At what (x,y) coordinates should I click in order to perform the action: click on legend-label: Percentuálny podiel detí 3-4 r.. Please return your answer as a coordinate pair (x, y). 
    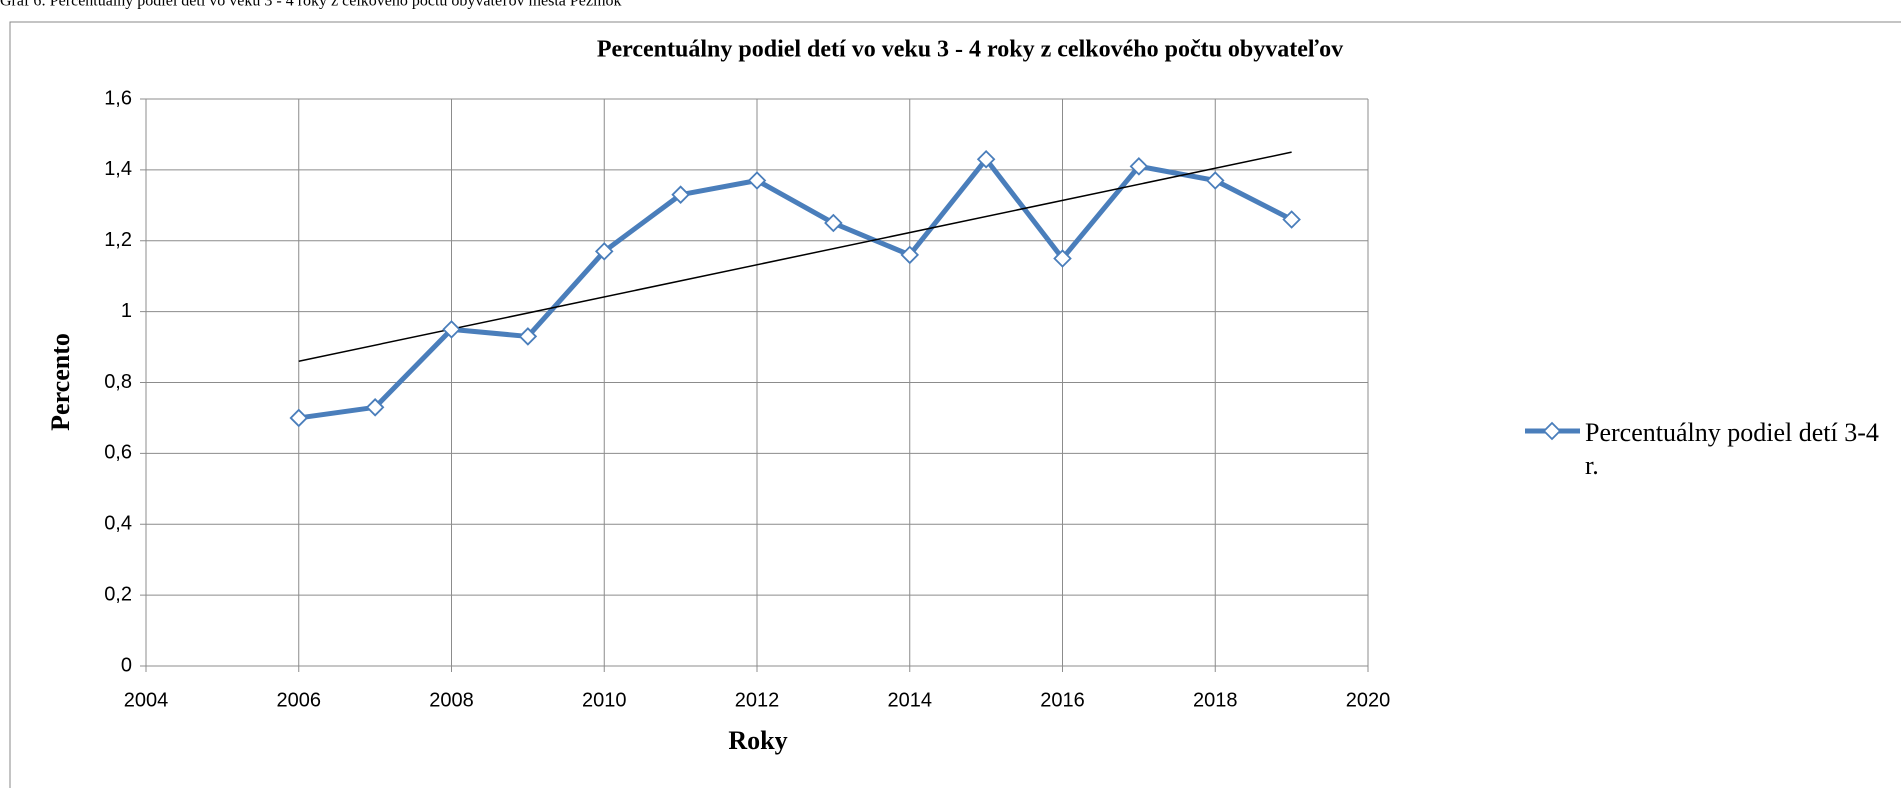
    Looking at the image, I should click on (1732, 449).